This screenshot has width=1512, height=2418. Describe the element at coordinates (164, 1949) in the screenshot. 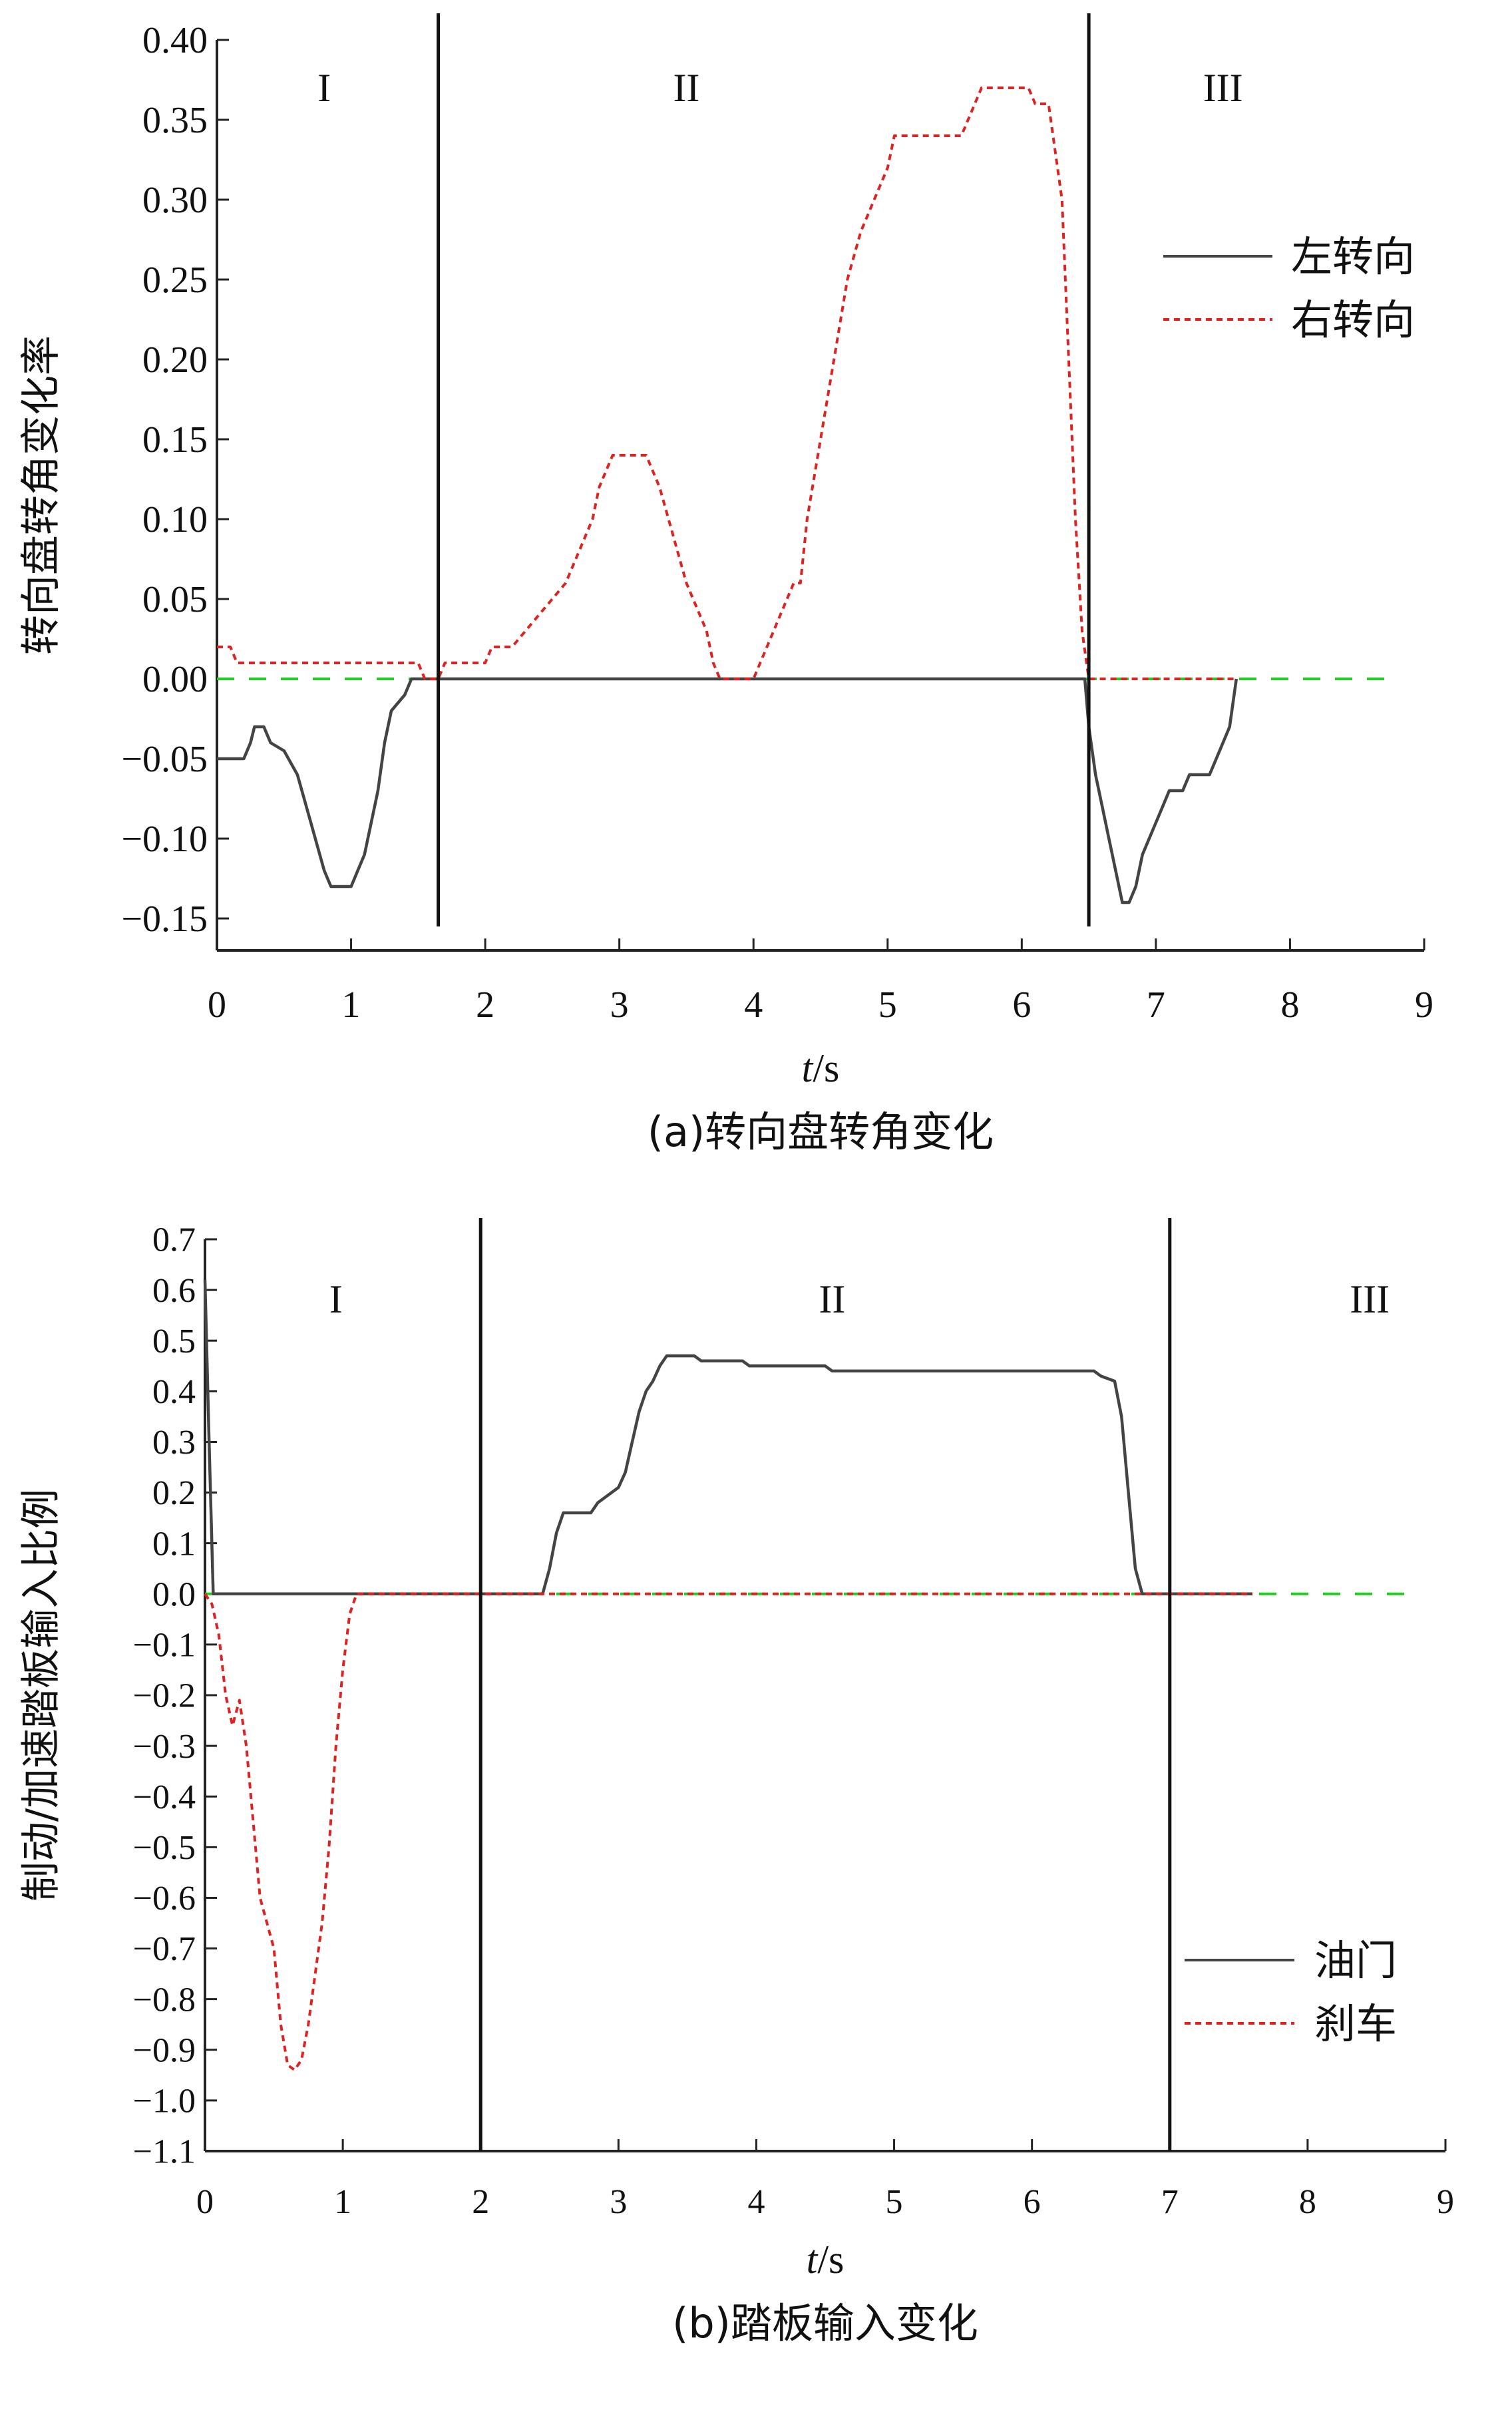

I see `y-tick-label: −0.7` at that location.